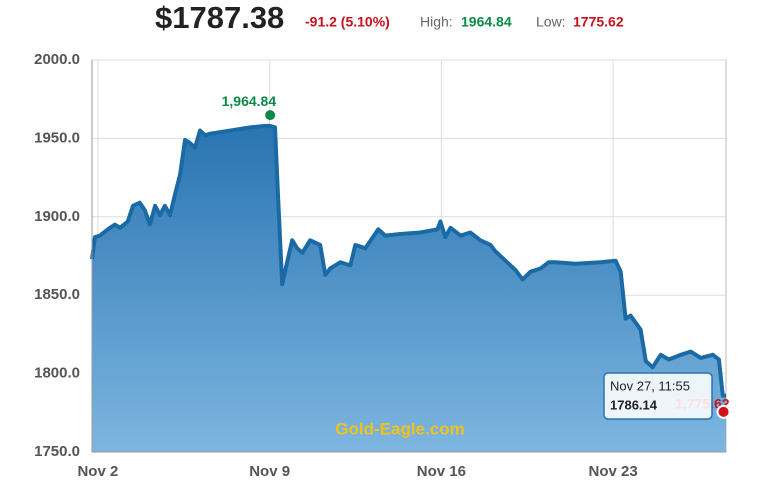 This screenshot has height=489, width=765. I want to click on low-value: 1775.62, so click(598, 22).